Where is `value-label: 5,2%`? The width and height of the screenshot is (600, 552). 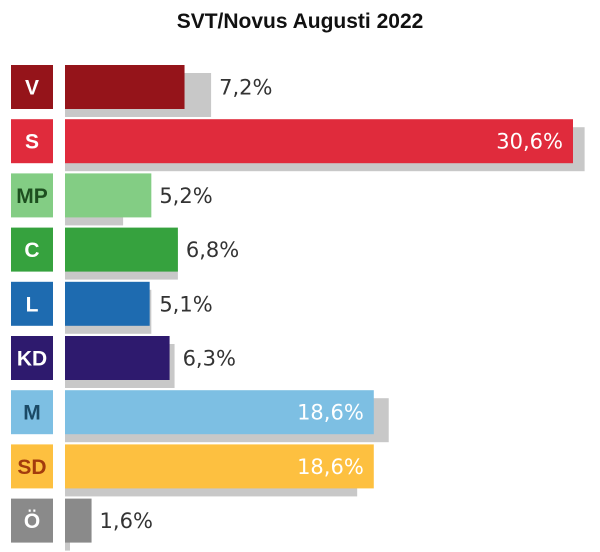
value-label: 5,2% is located at coordinates (185, 196).